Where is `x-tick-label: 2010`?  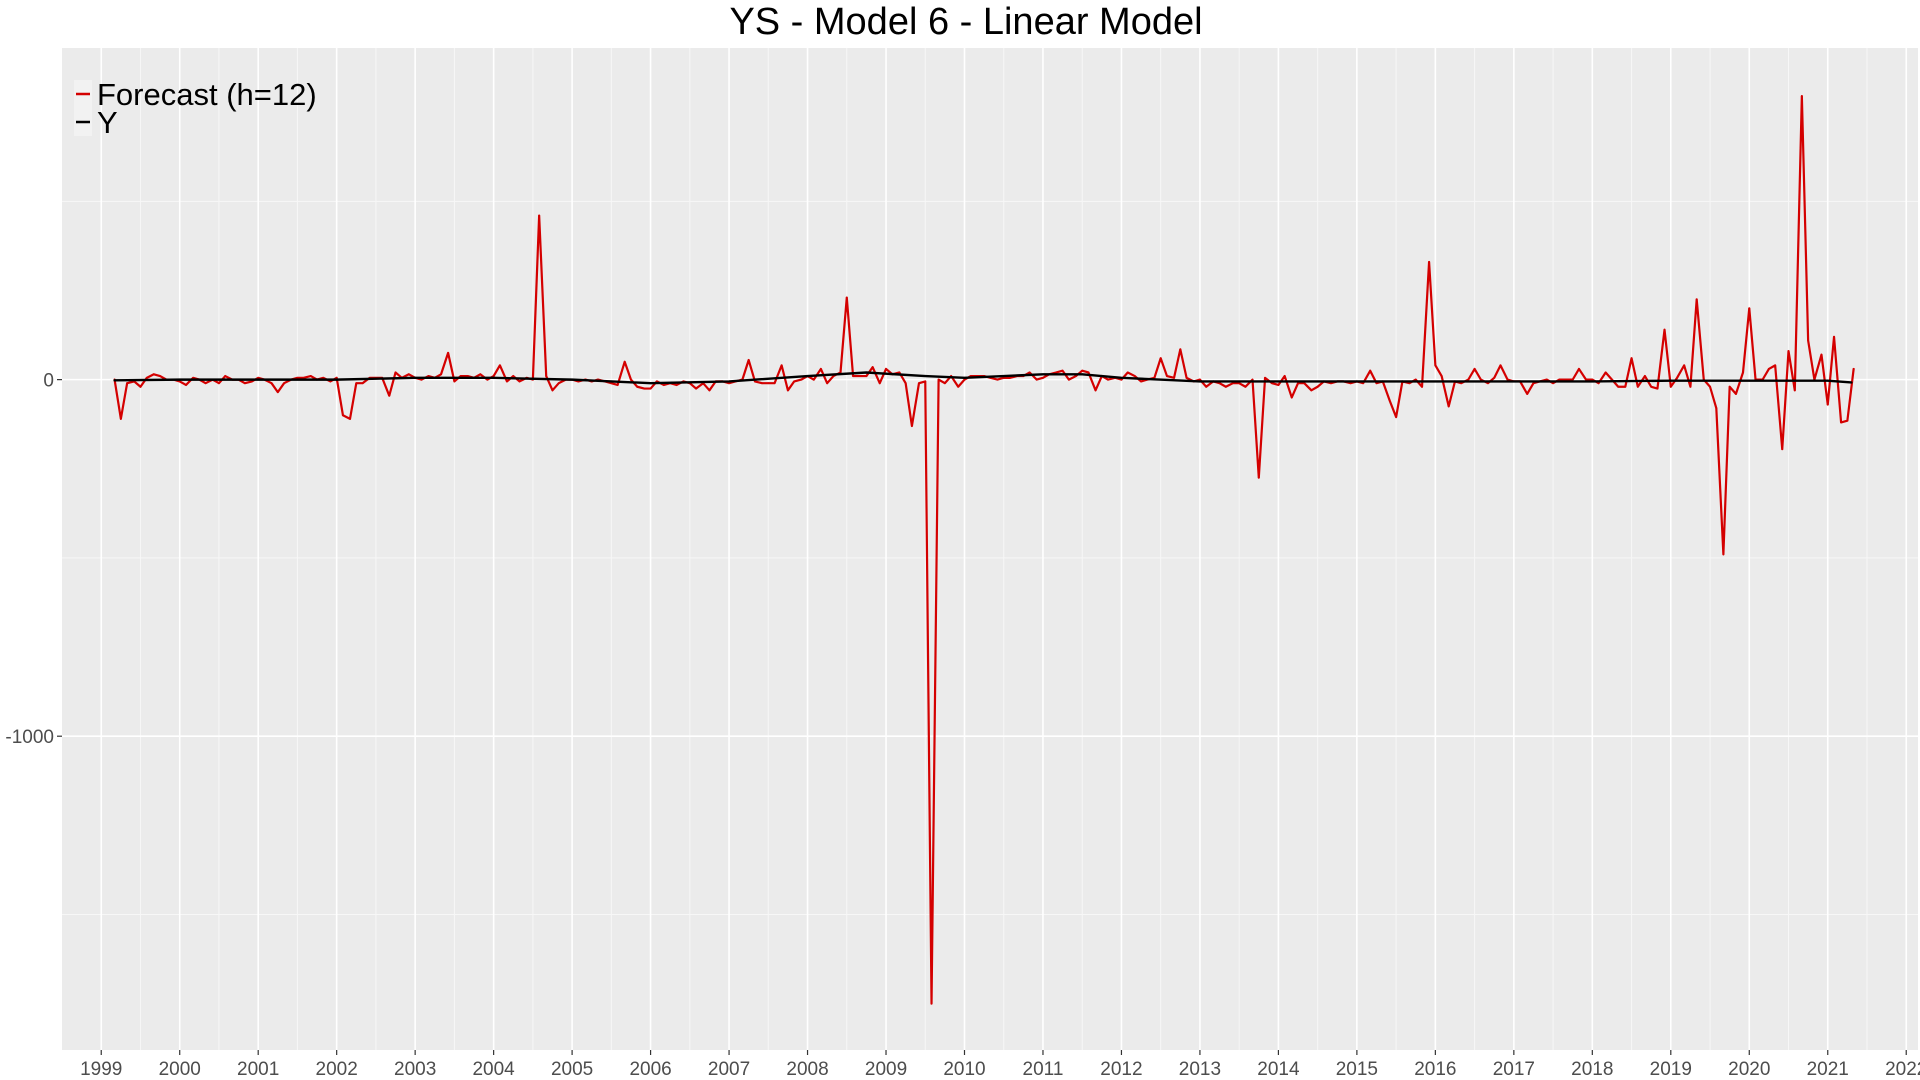
x-tick-label: 2010 is located at coordinates (964, 1069).